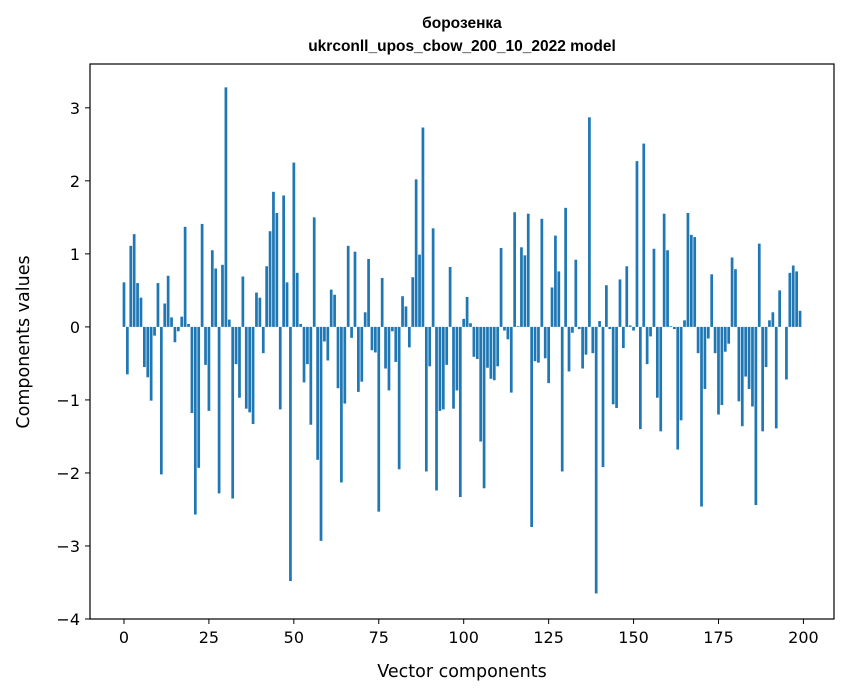 The width and height of the screenshot is (847, 696). What do you see at coordinates (462, 46) in the screenshot?
I see `chart-subtitle: ukrconll_upos_cbow_200_10_2022 model` at bounding box center [462, 46].